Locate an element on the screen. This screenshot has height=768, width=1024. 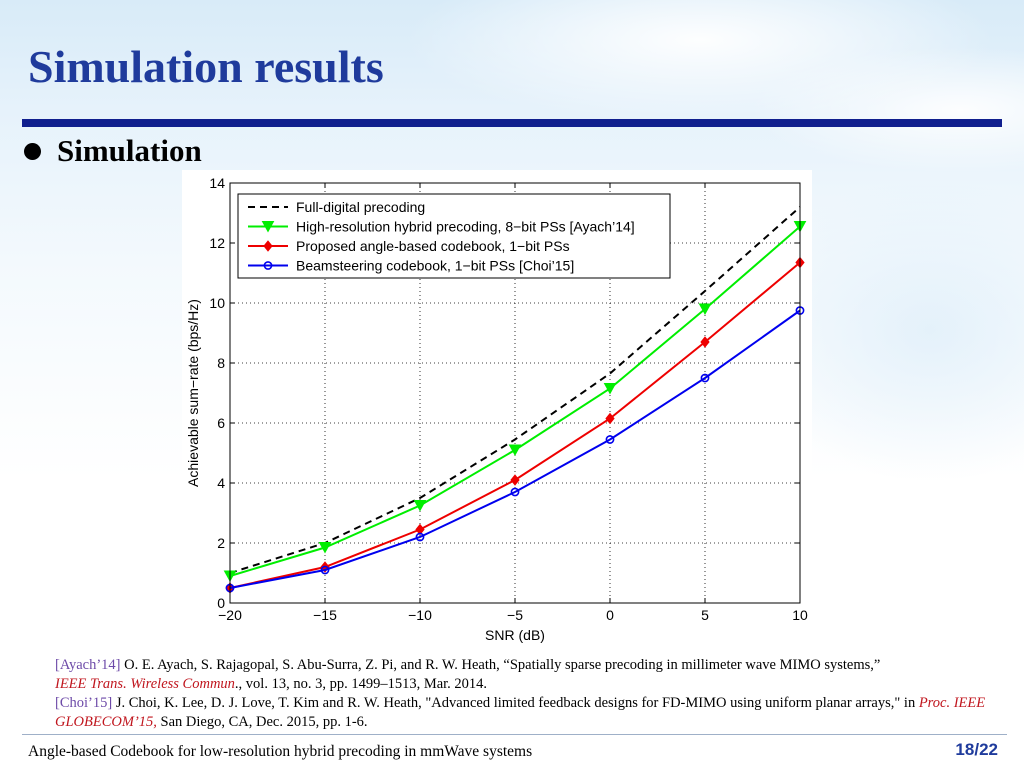
y-tick-label: 12 is located at coordinates (217, 243).